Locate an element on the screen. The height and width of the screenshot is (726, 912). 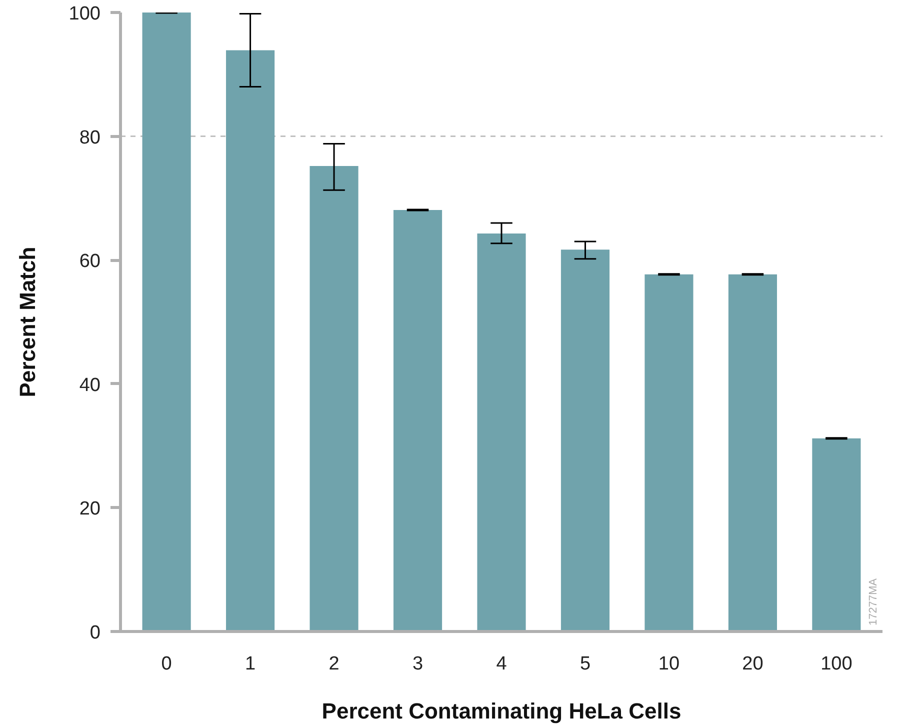
y-tick-label: 100 is located at coordinates (84, 14).